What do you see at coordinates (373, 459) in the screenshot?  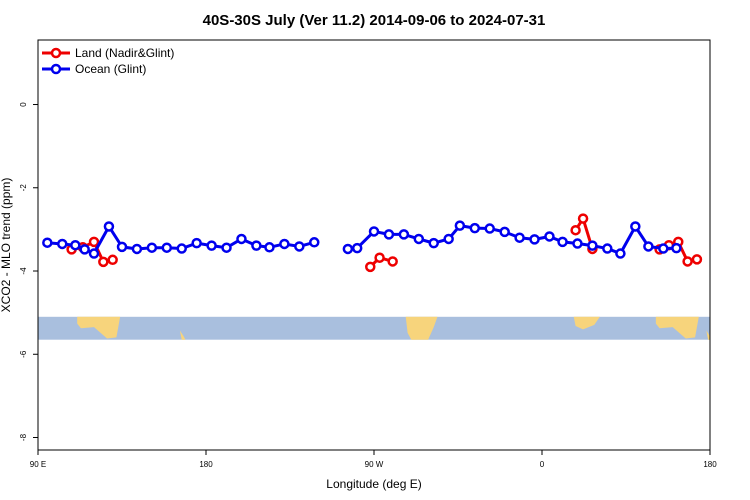 I see `x-axis: 90 E 180 90 W 0 180` at bounding box center [373, 459].